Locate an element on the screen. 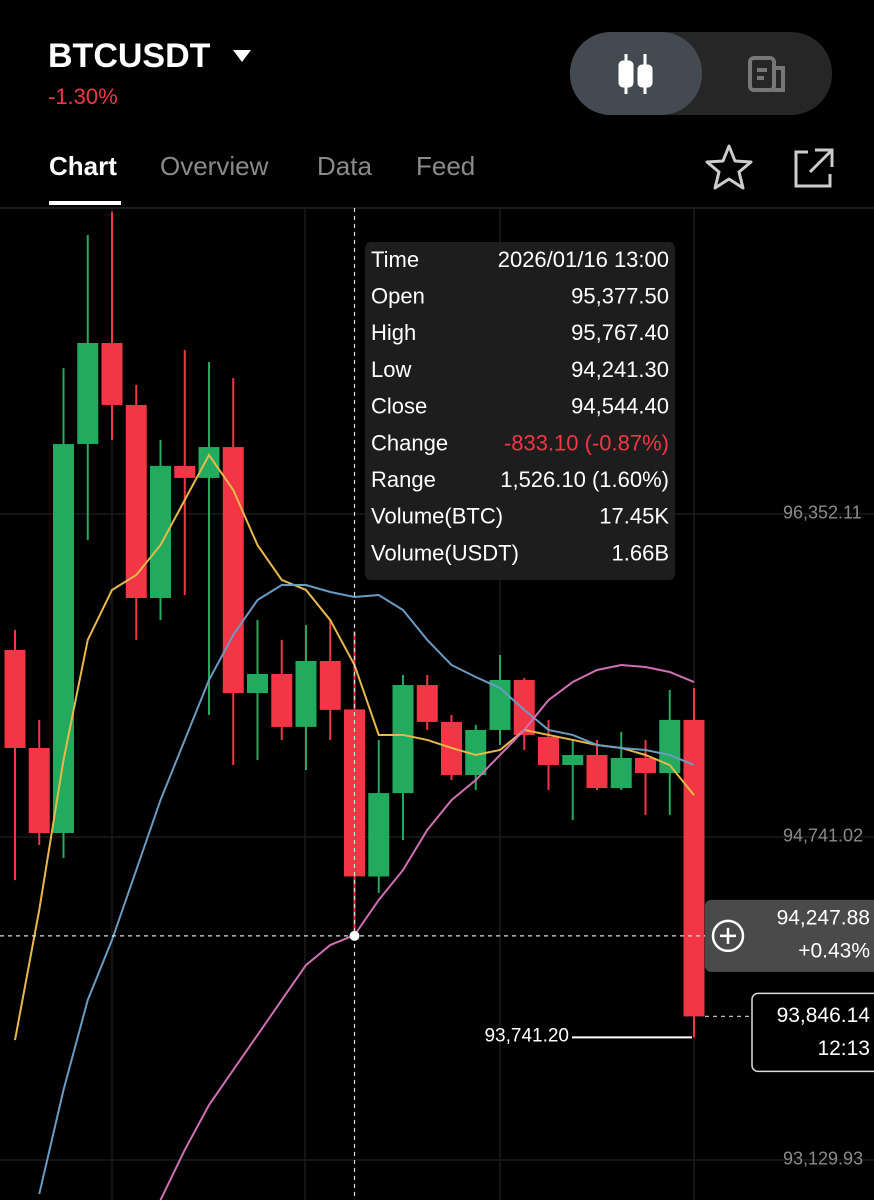 This screenshot has width=874, height=1200. tooltip-value: 17.45K is located at coordinates (634, 516).